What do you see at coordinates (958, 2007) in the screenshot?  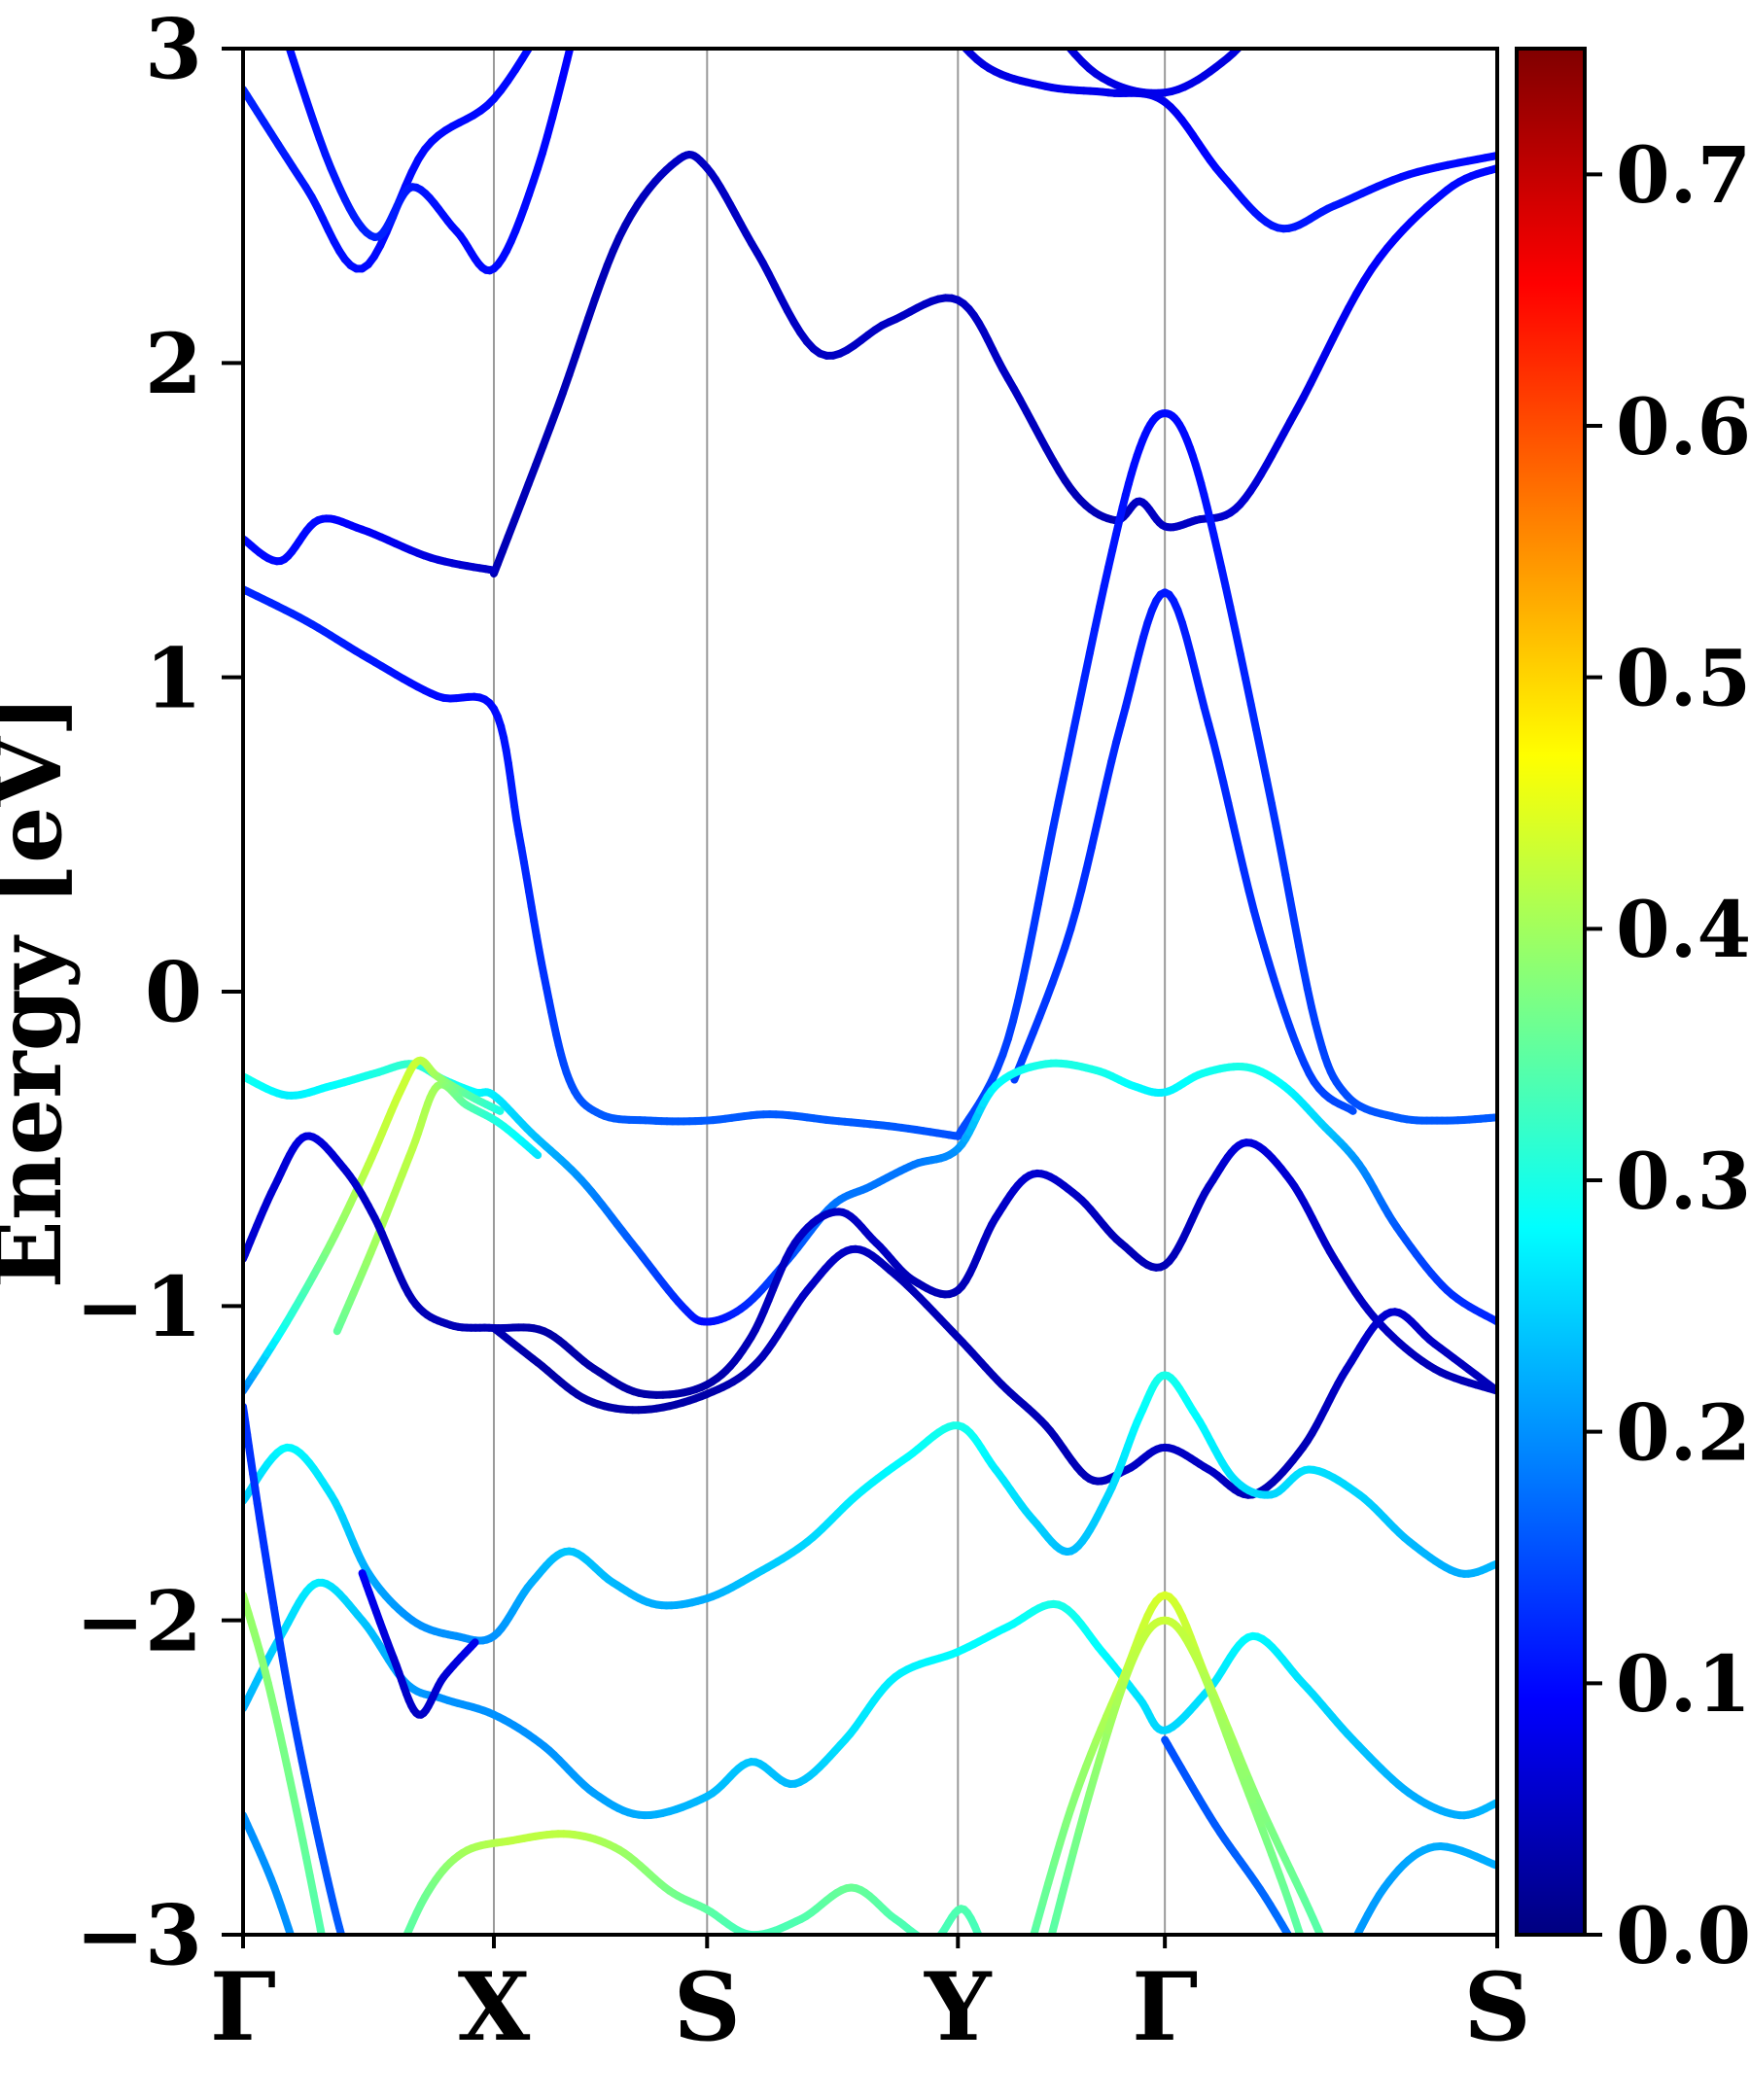 I see `x-tick-label-3: Y` at bounding box center [958, 2007].